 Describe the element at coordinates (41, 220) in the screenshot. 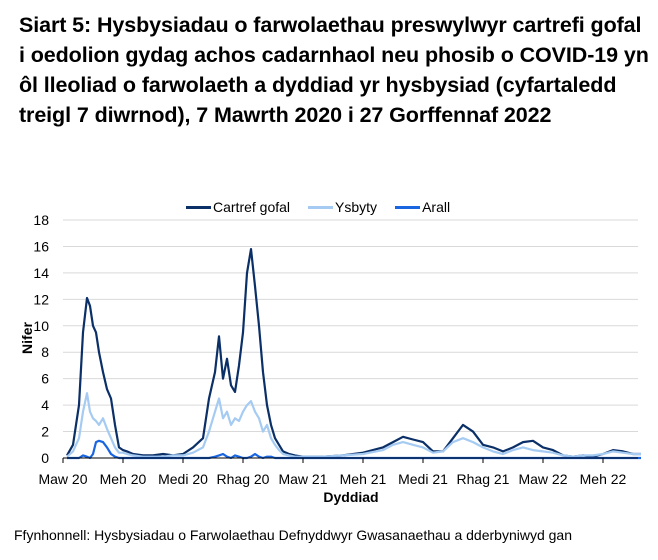

I see `y-tick-label: 18` at that location.